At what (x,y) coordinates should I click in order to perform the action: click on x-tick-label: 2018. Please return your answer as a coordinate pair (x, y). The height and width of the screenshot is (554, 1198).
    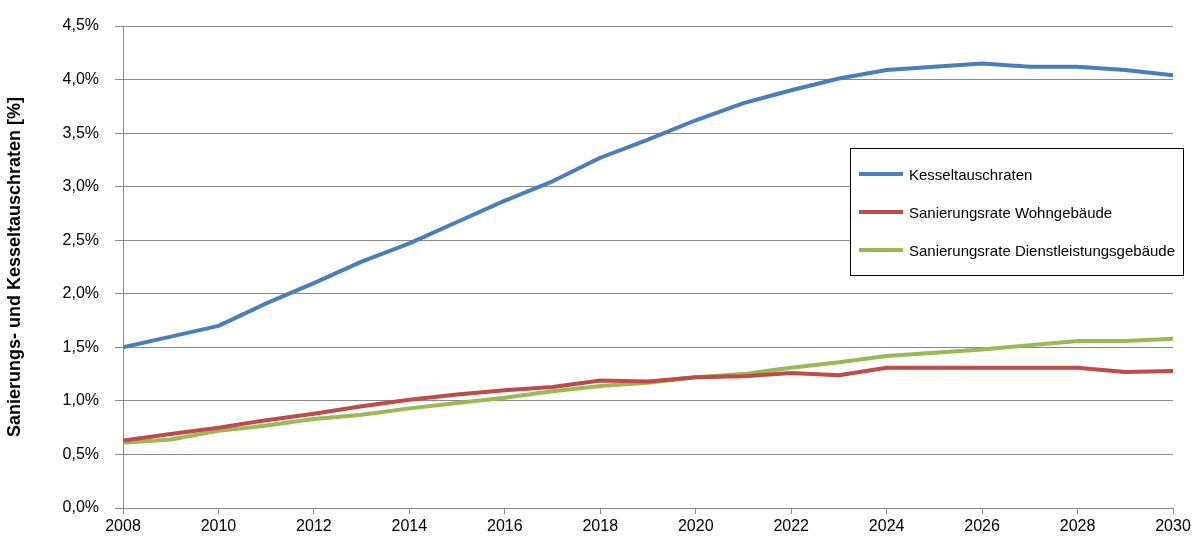
    Looking at the image, I should click on (600, 526).